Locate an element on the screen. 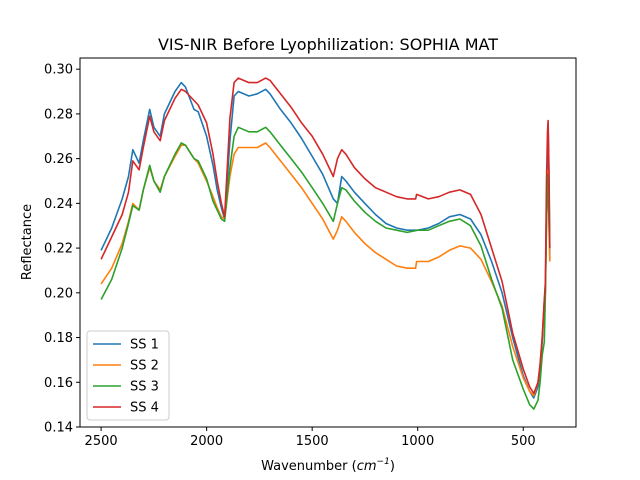  x-axis-label-main: Wavenumber ( is located at coordinates (309, 466).